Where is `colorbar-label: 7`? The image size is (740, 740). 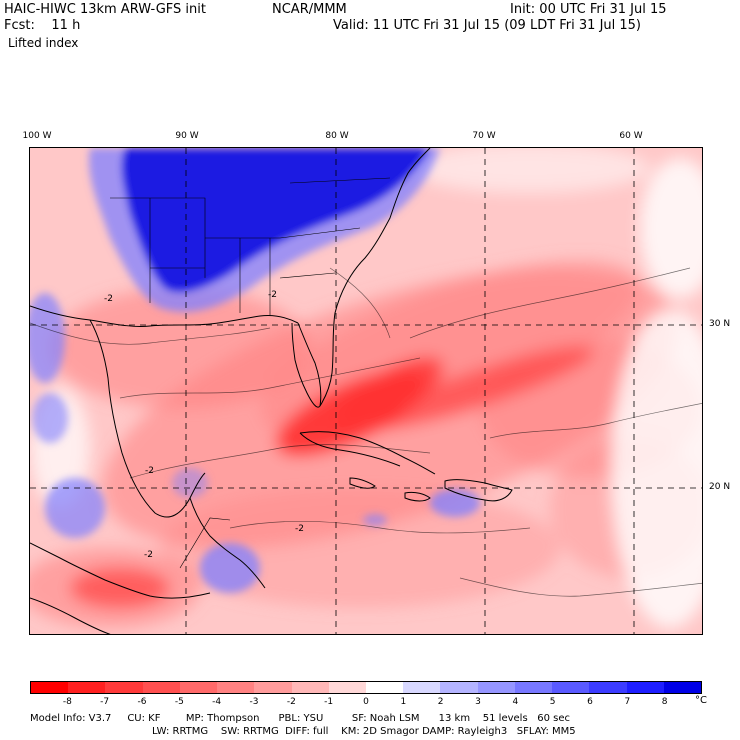
colorbar-label: 7 is located at coordinates (627, 702).